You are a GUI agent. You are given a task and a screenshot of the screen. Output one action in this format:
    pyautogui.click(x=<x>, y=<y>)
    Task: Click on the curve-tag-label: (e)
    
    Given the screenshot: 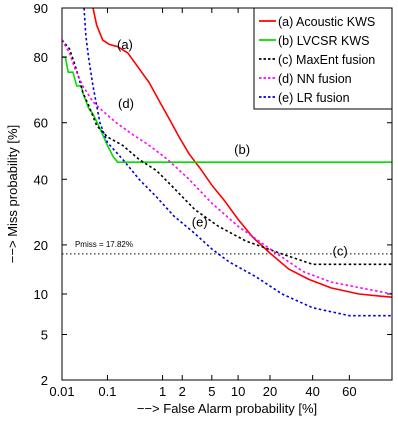 What is the action you would take?
    pyautogui.click(x=200, y=221)
    